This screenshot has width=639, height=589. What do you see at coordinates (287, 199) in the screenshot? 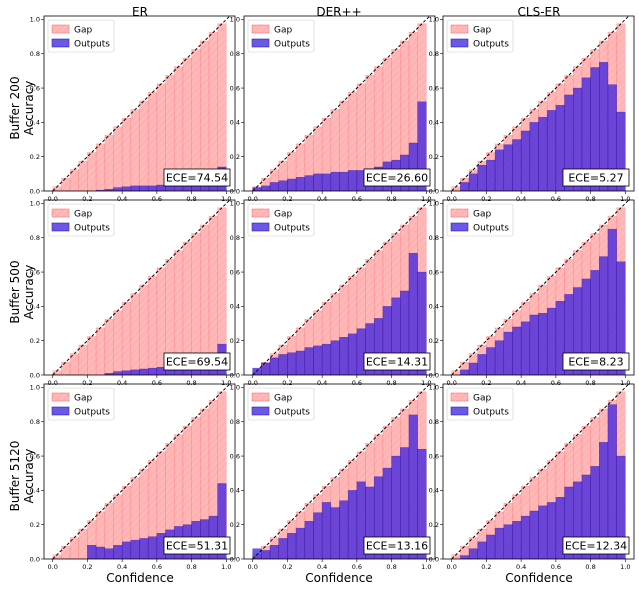
I see `x-tick-label-derpppp-buffer-200-1: 0.2` at bounding box center [287, 199].